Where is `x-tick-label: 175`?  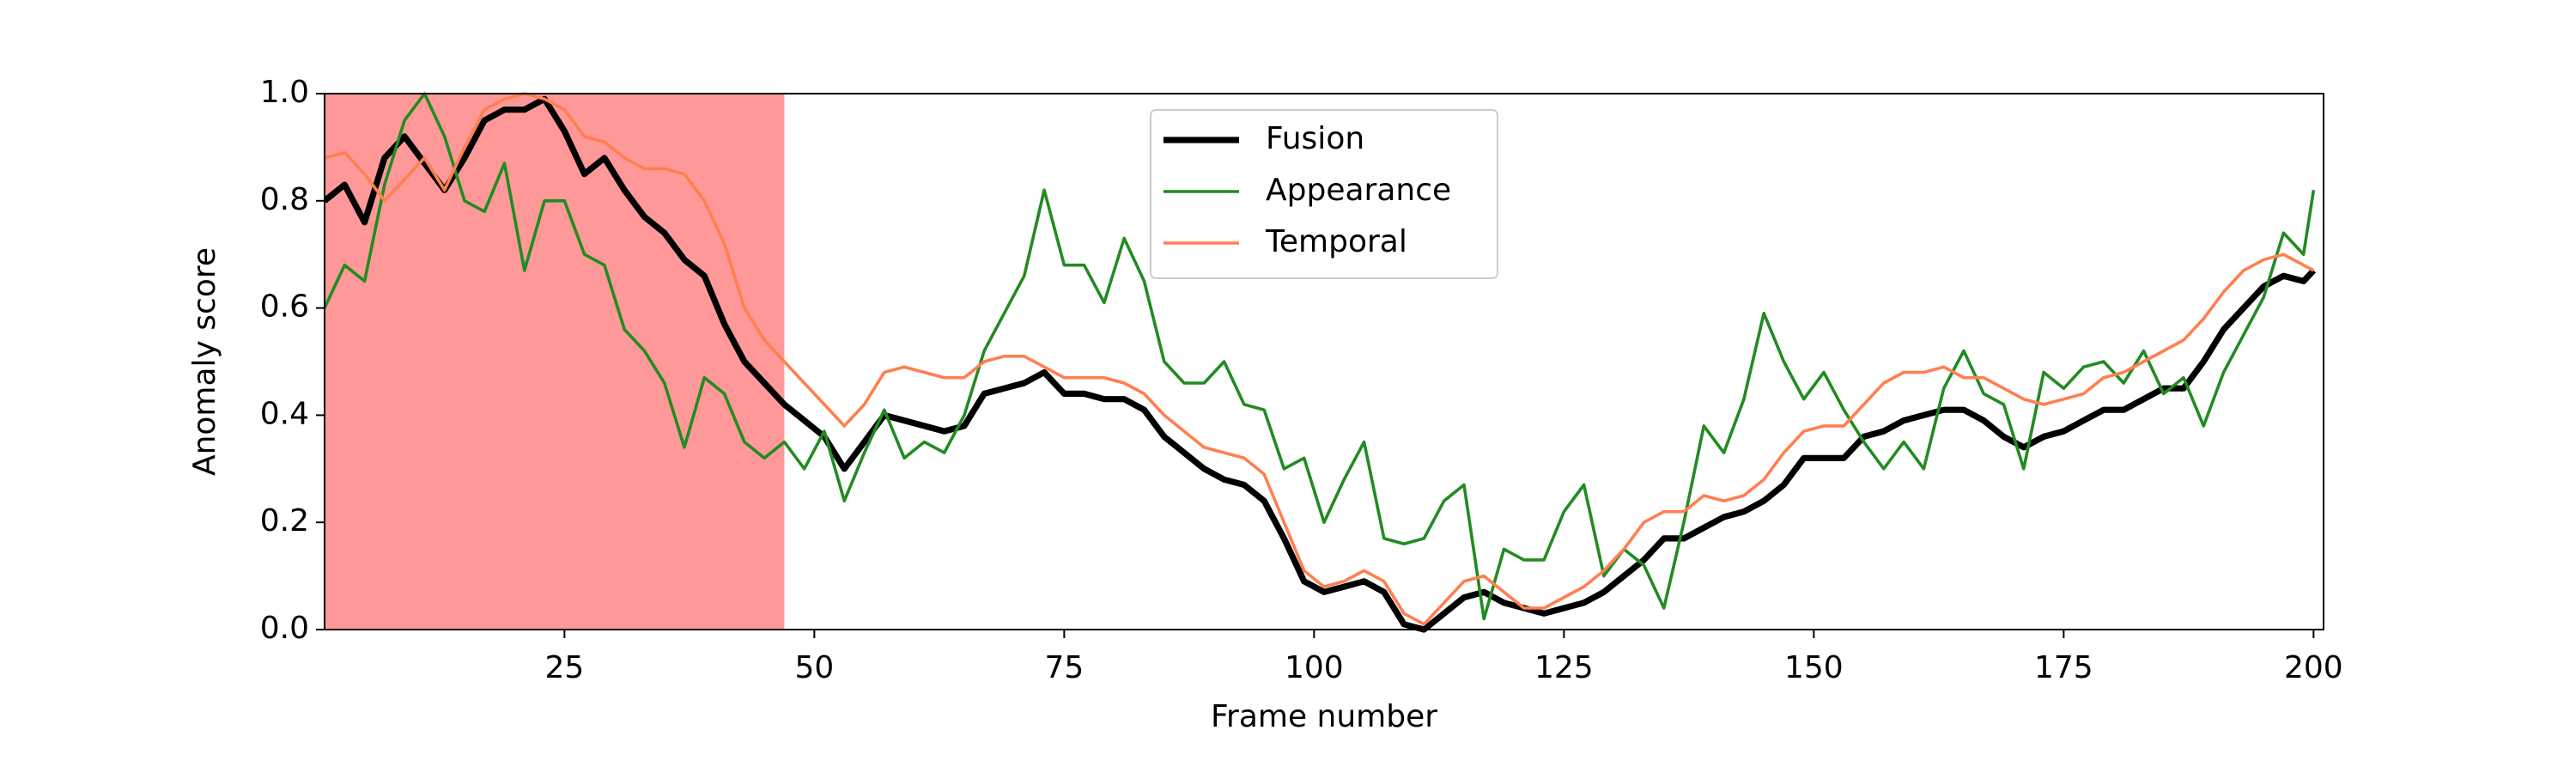 x-tick-label: 175 is located at coordinates (2063, 667).